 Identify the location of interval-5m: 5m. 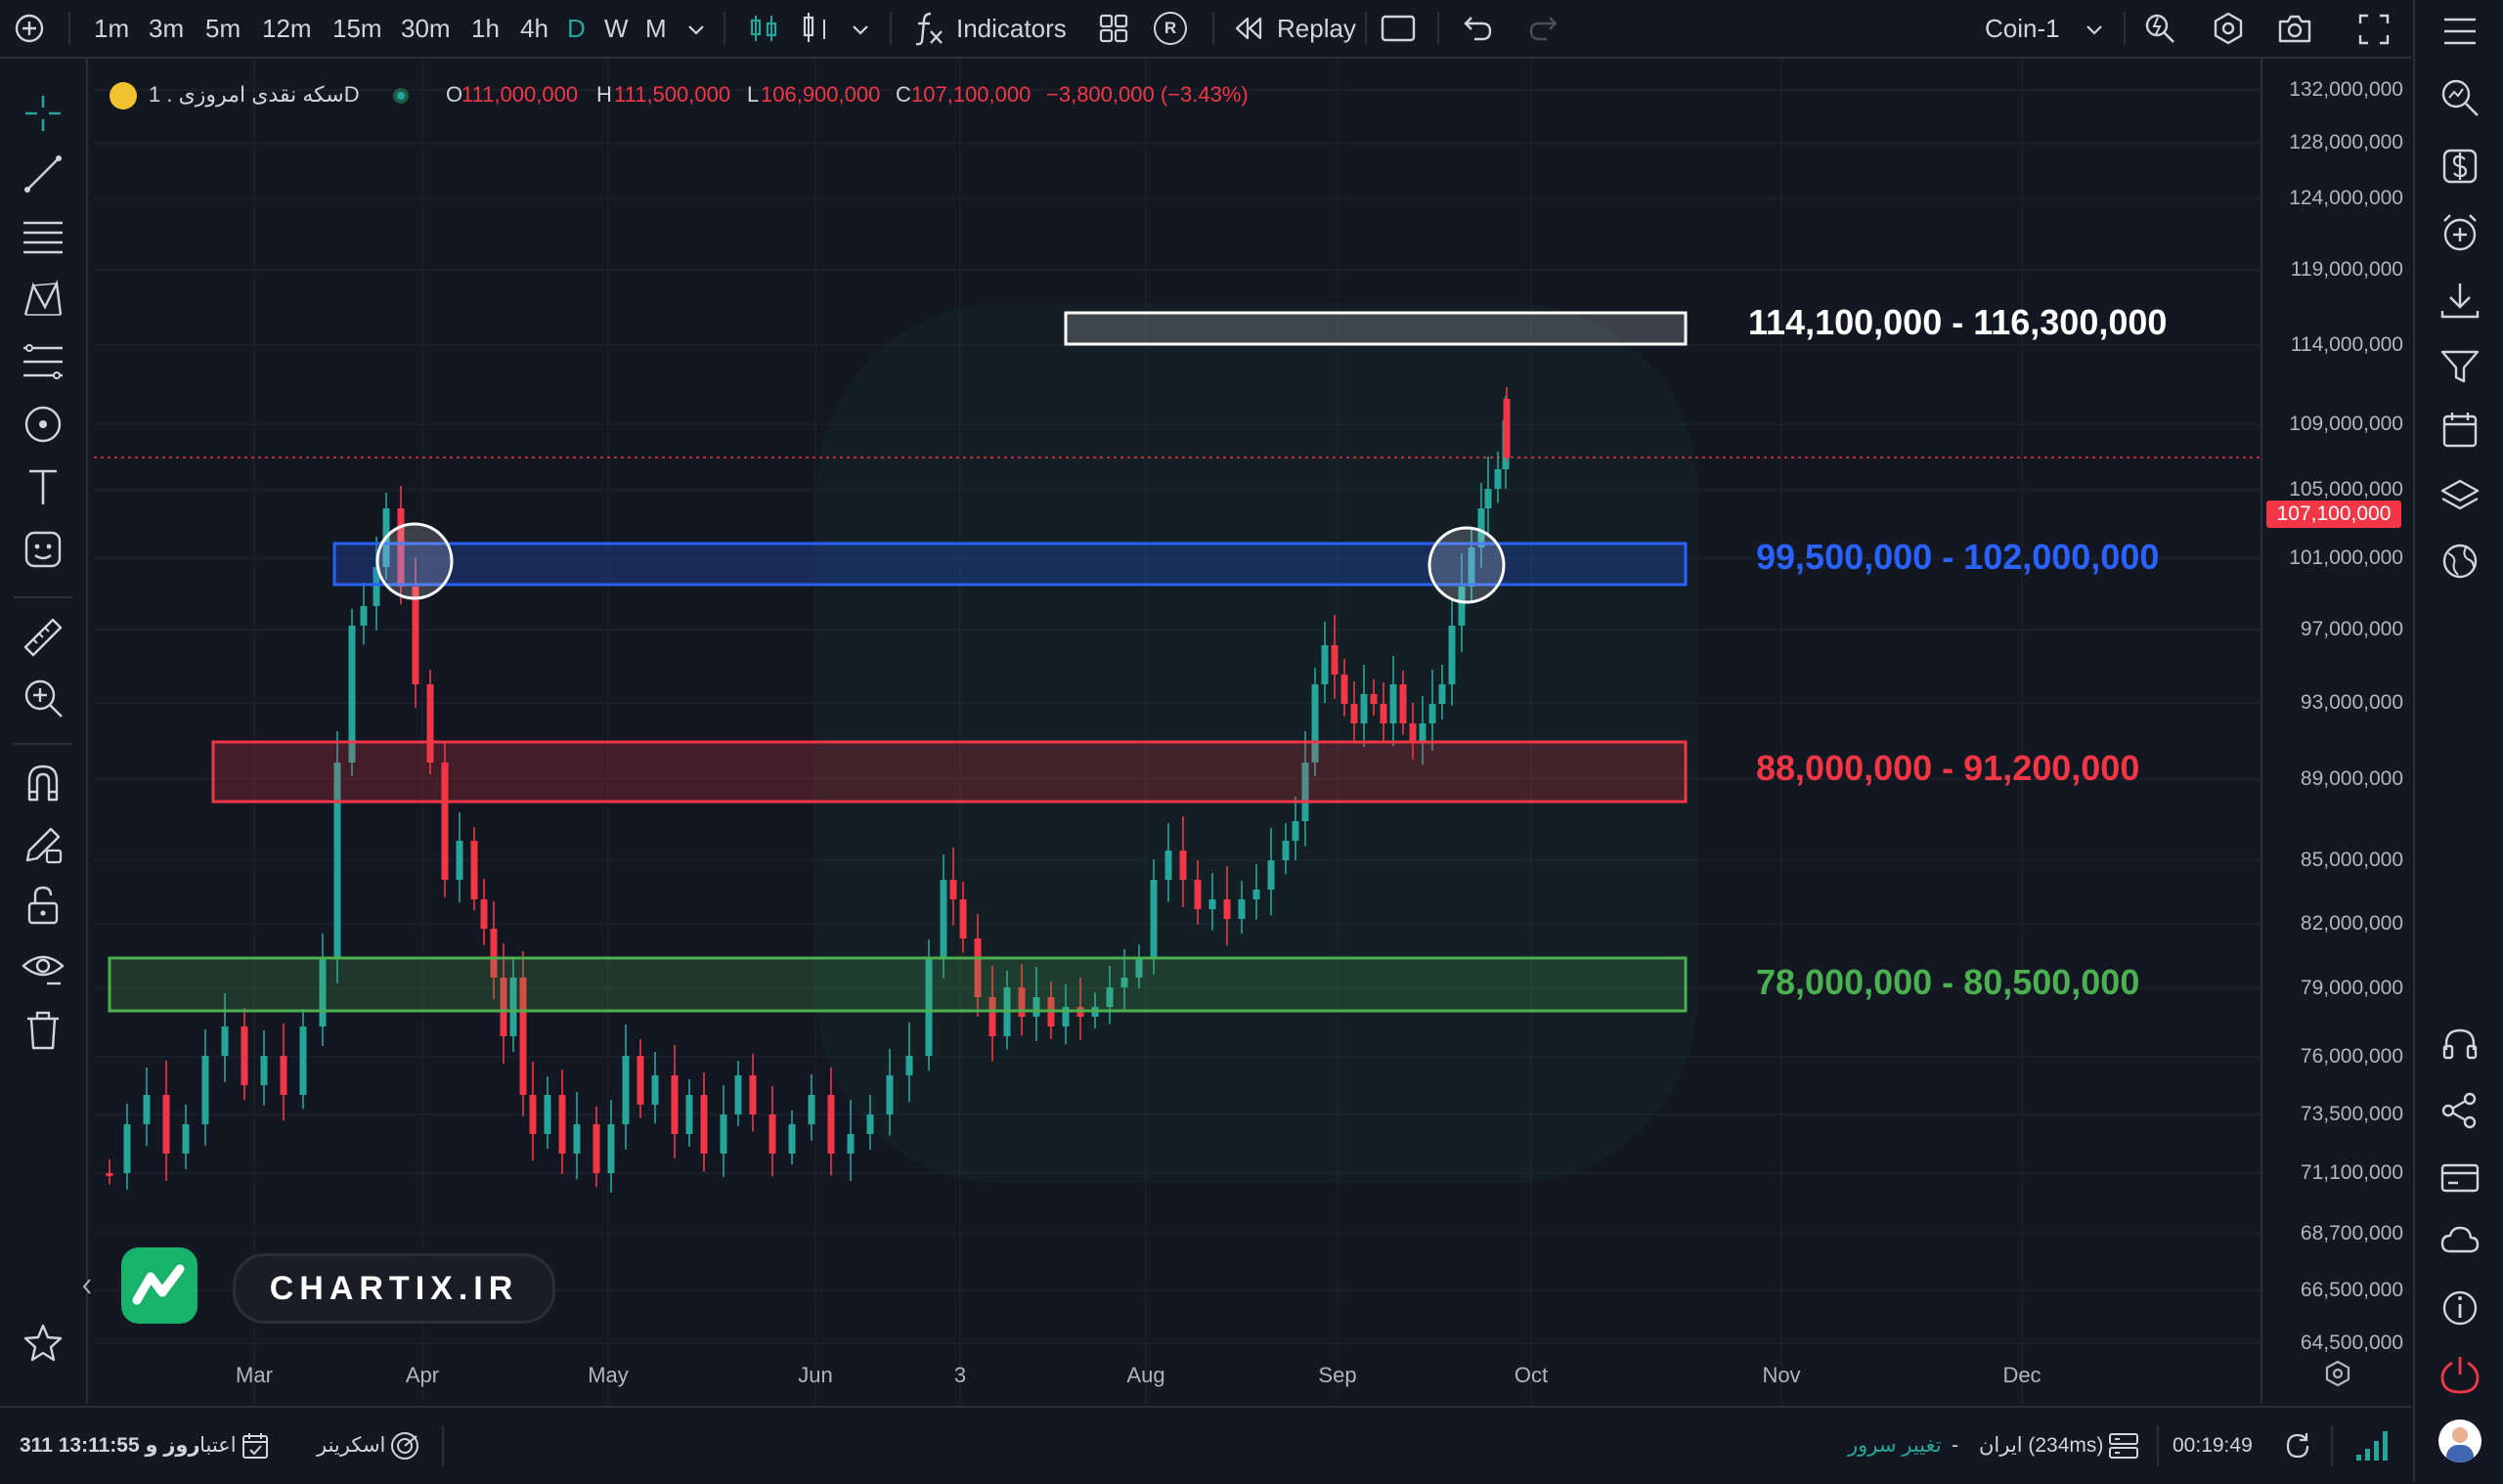
(223, 28).